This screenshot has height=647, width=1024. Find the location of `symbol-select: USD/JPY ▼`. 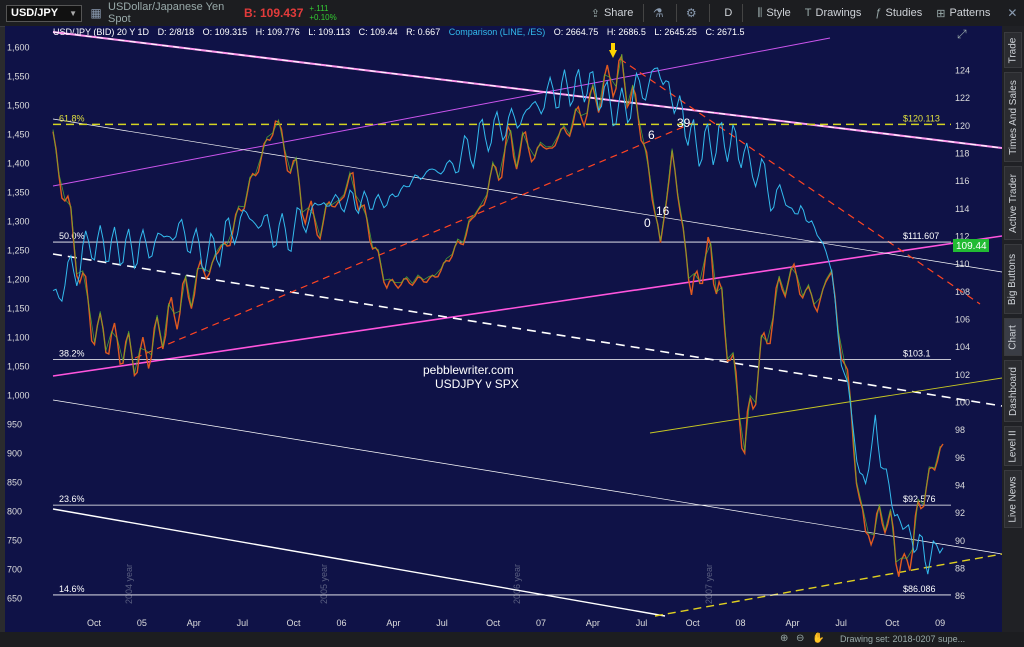

symbol-select: USD/JPY ▼ is located at coordinates (44, 13).